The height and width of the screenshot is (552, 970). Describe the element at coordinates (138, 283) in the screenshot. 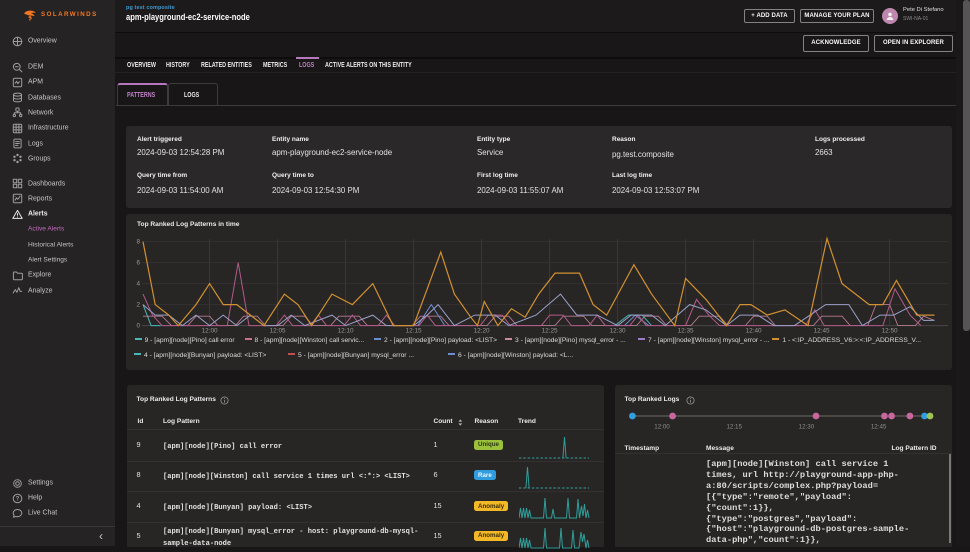

I see `svg-text: 4` at that location.